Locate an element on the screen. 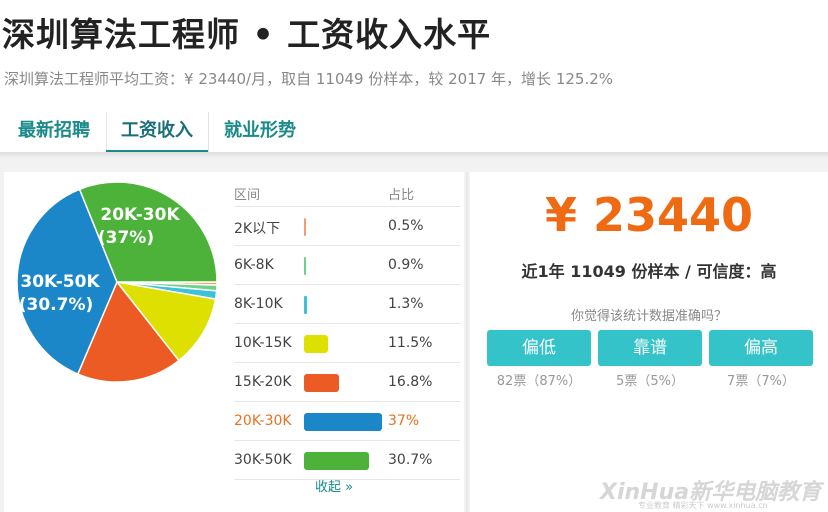 This screenshot has width=828, height=512. pie-label-20k-30k: 20K-30K is located at coordinates (140, 215).